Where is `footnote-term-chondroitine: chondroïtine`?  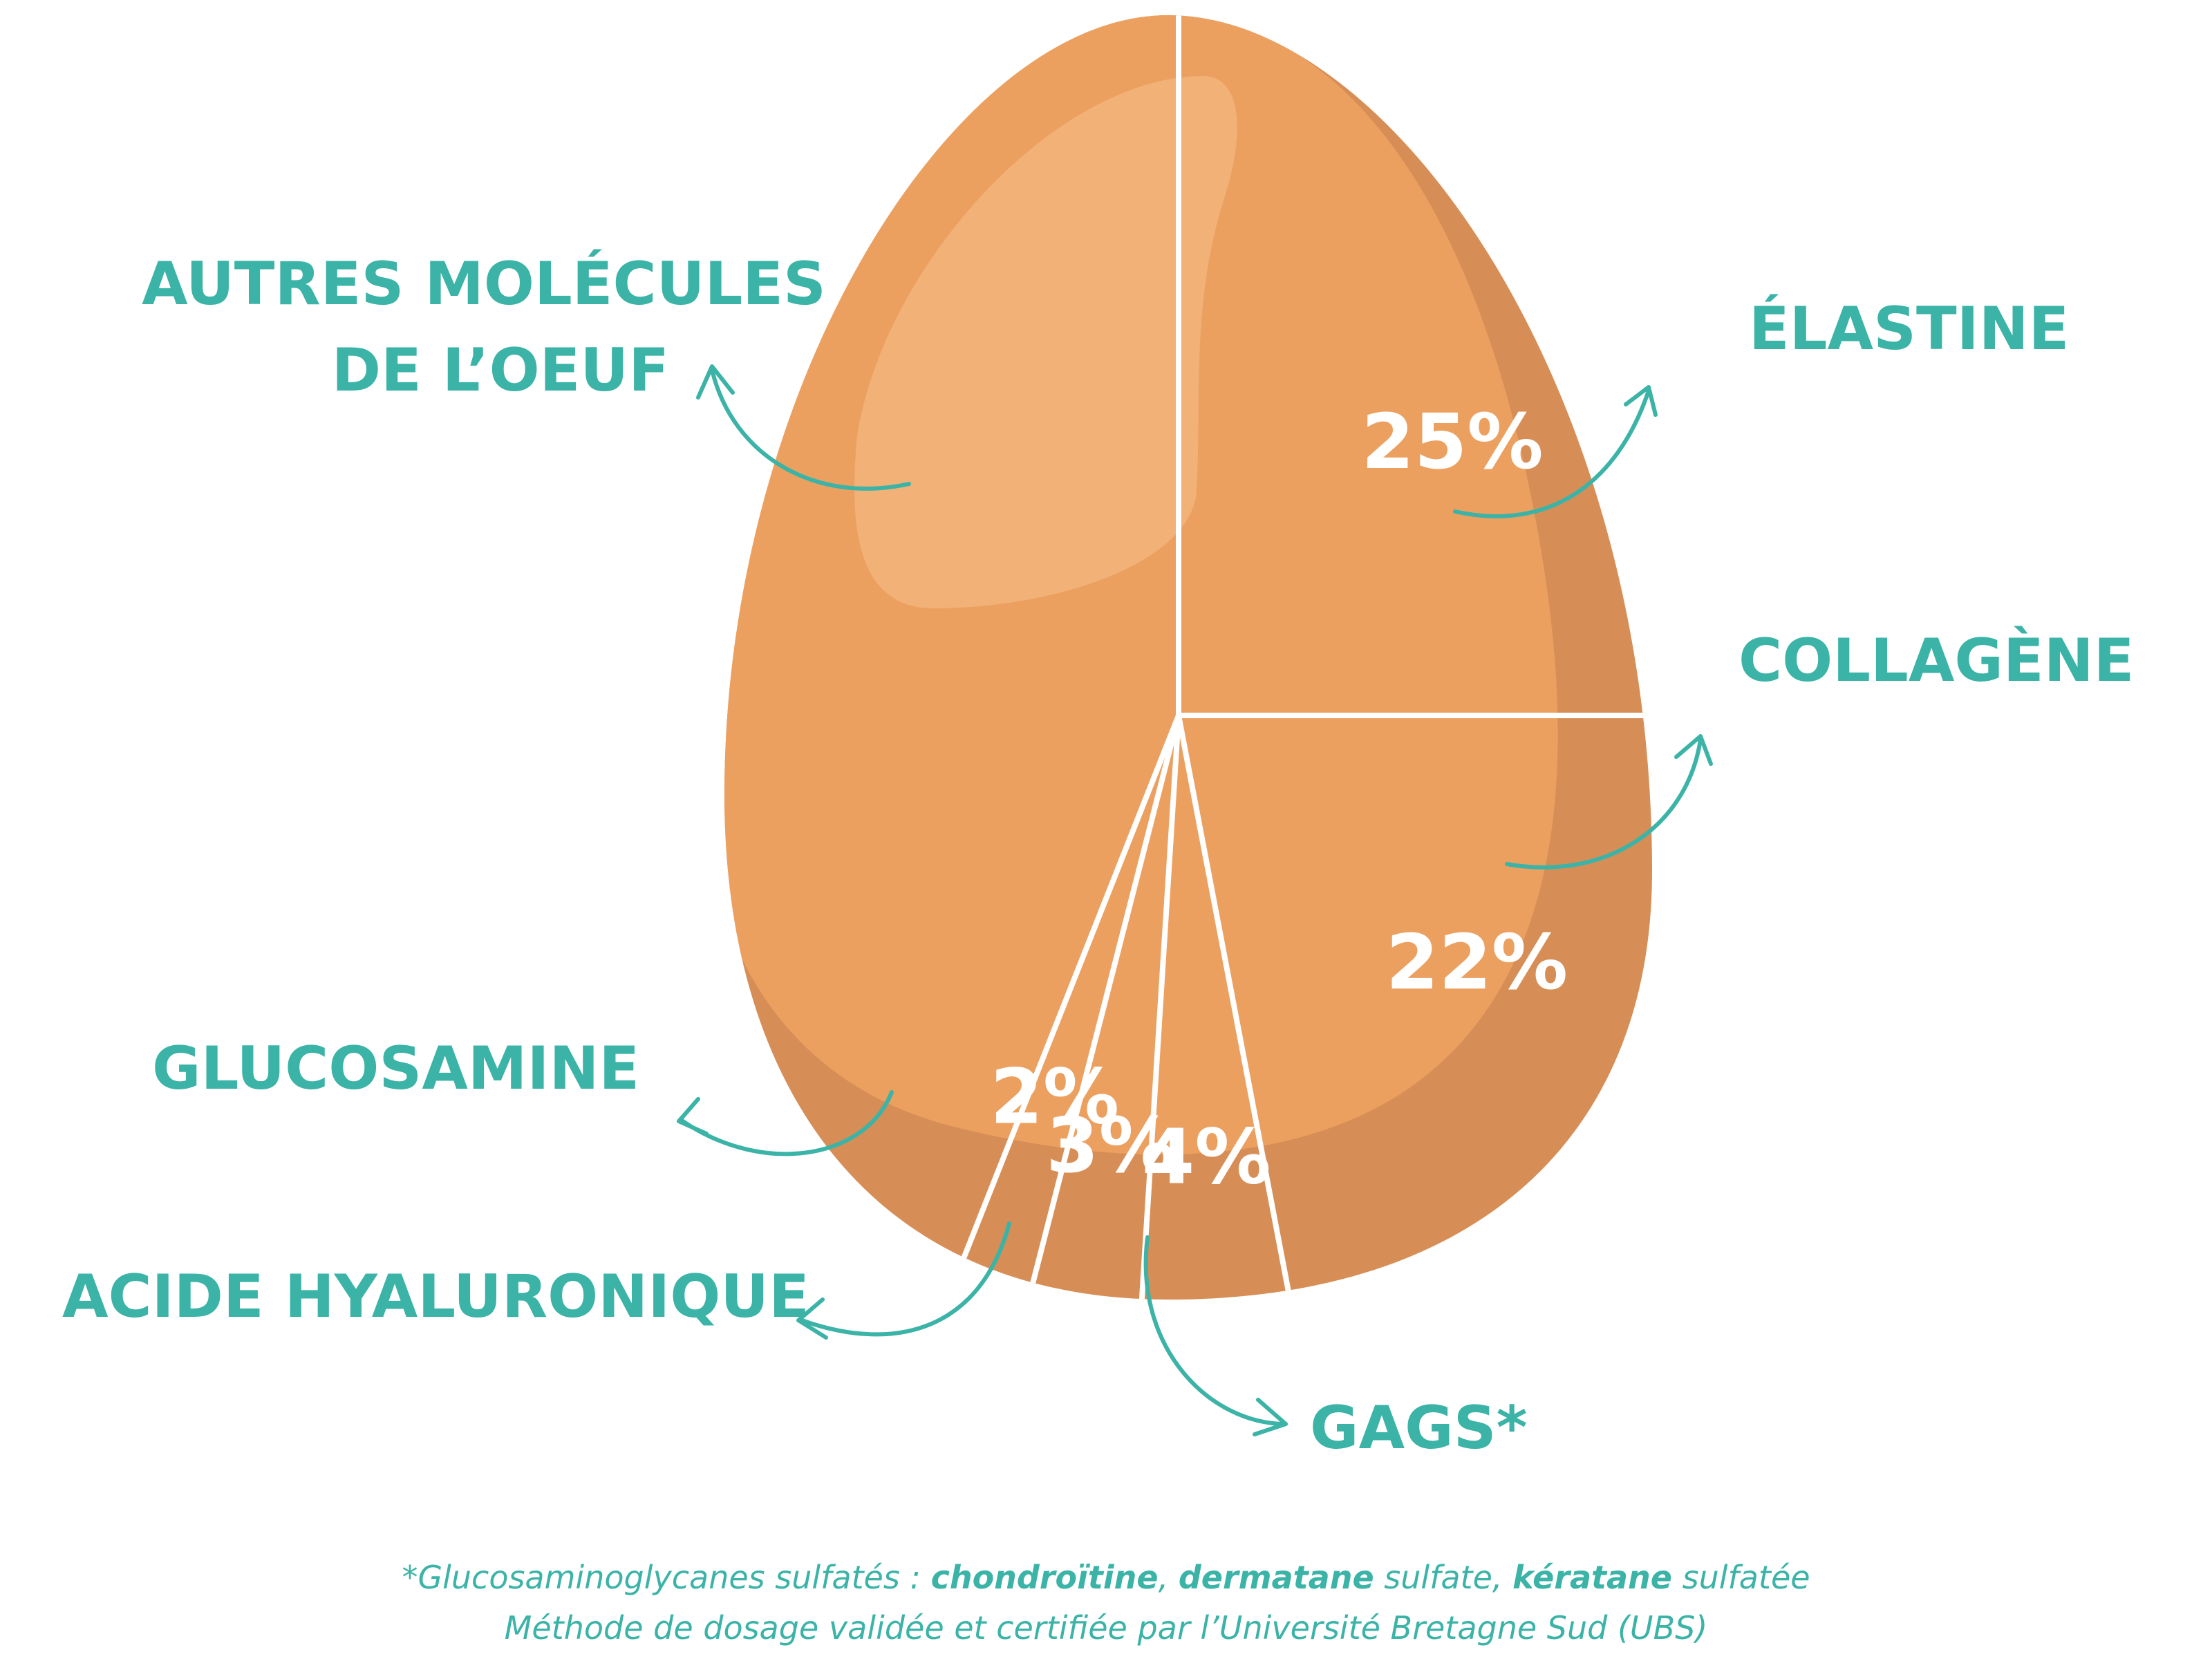
footnote-term-chondroitine: chondroïtine is located at coordinates (1044, 1577).